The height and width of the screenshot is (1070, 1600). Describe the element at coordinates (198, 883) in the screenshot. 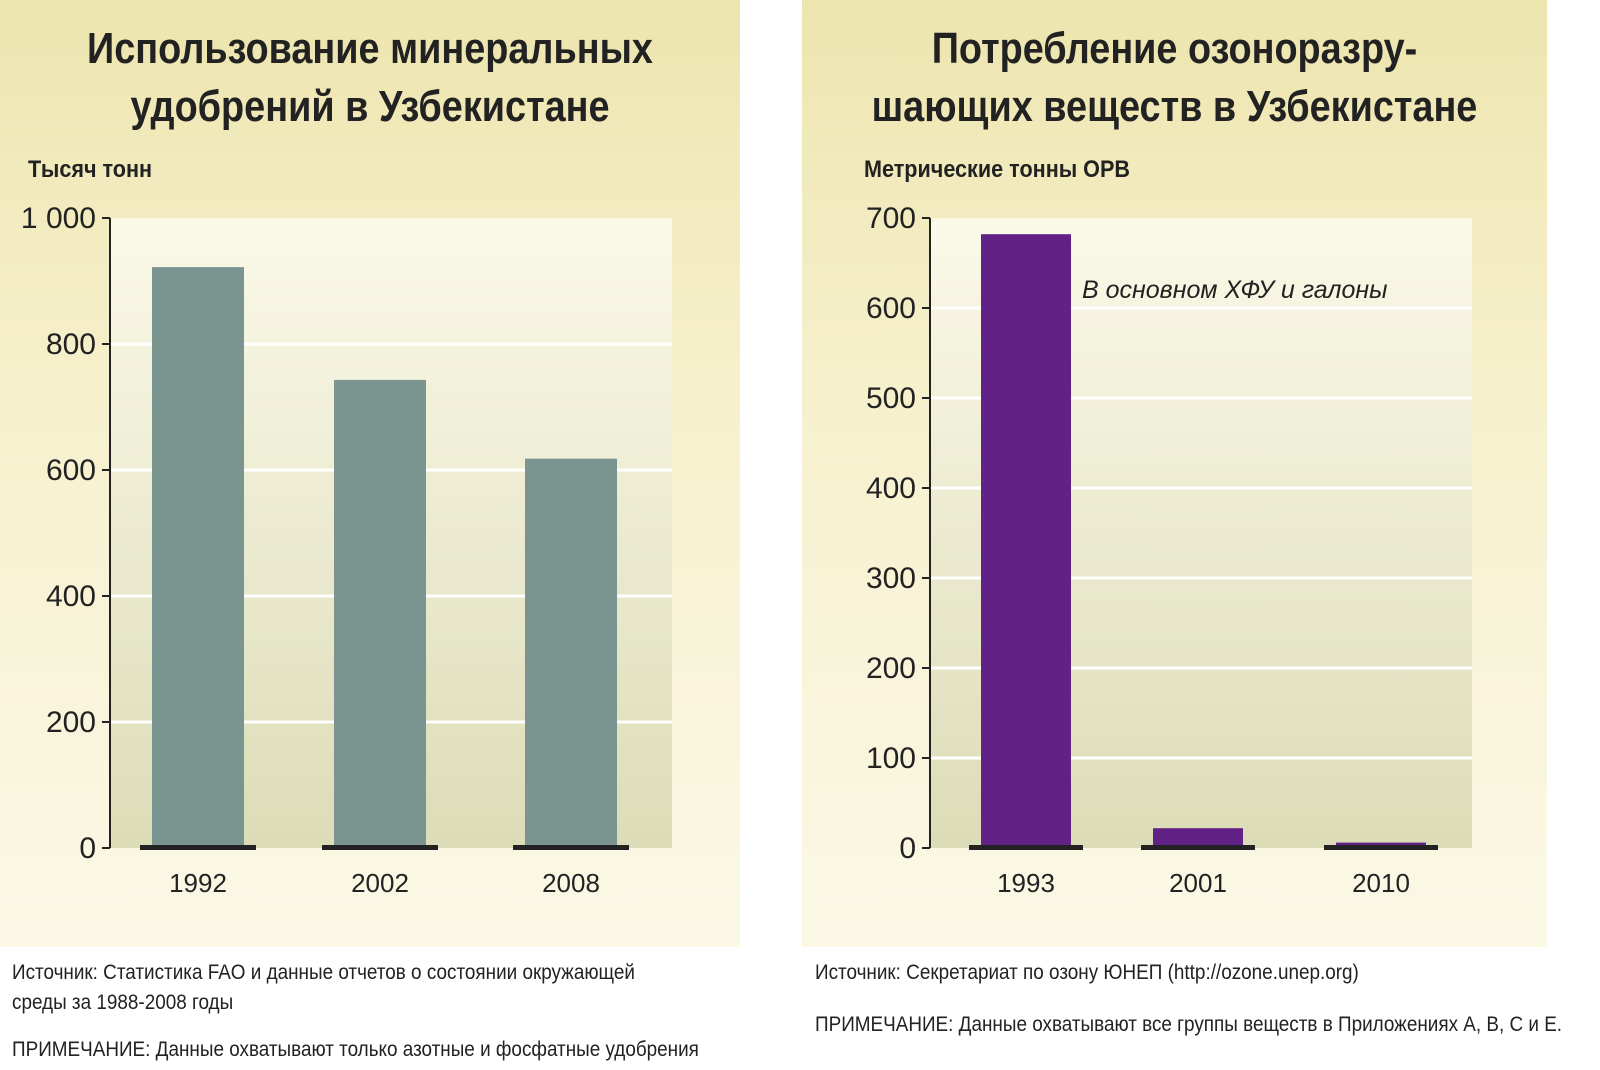

I see `x-tick-label: 1992` at that location.